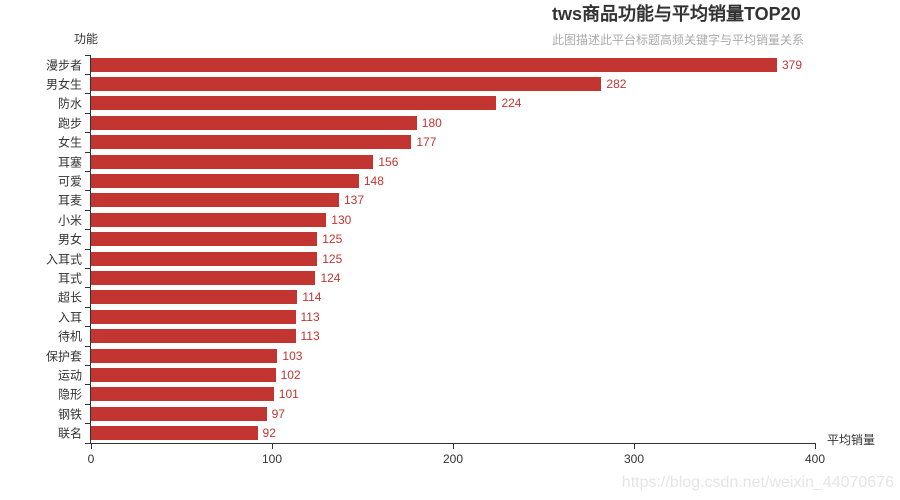 This screenshot has height=500, width=900. What do you see at coordinates (616, 84) in the screenshot?
I see `value-label: 282` at bounding box center [616, 84].